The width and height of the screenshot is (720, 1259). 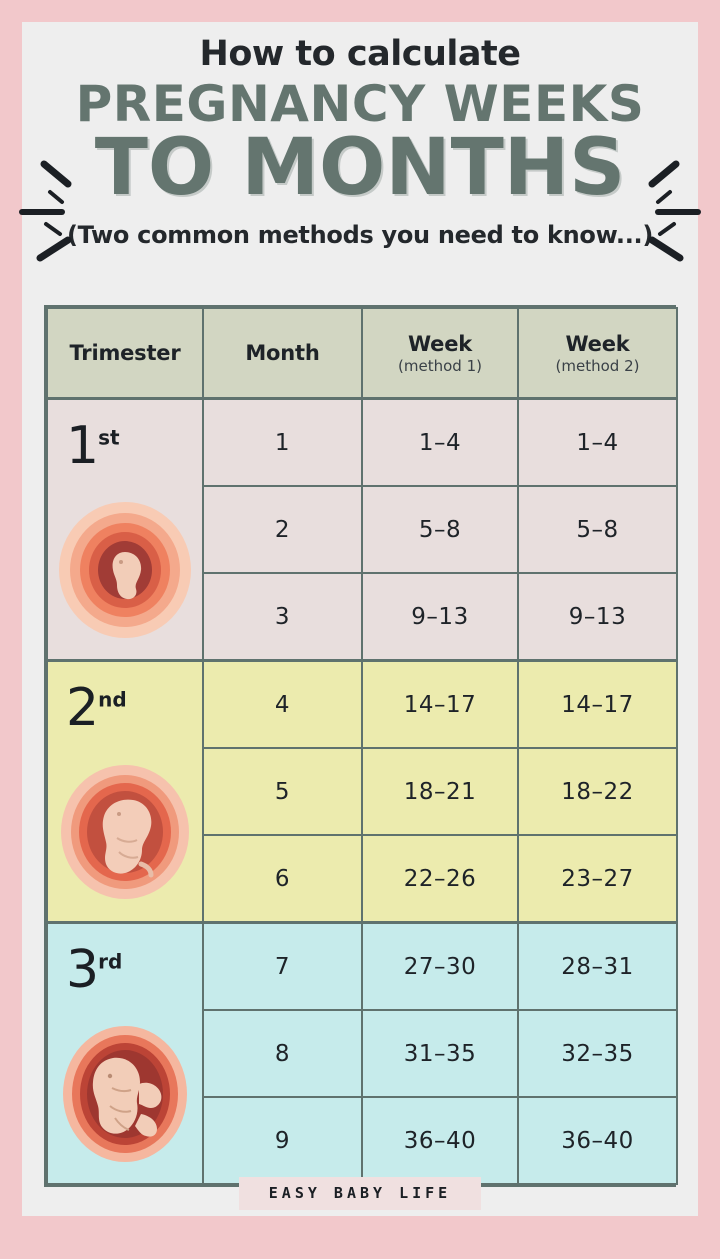 What do you see at coordinates (440, 966) in the screenshot?
I see `cell-week-method-1: 27–30` at bounding box center [440, 966].